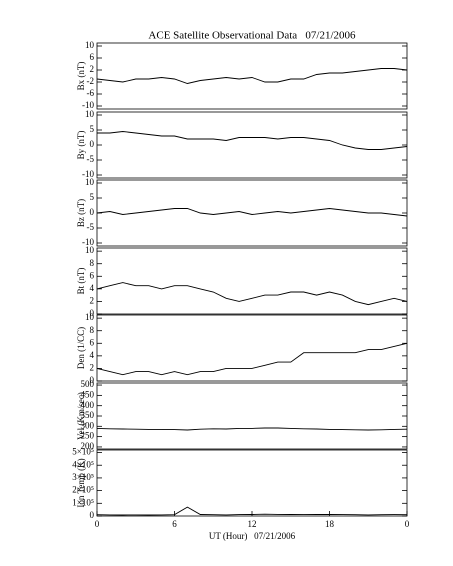 This screenshot has height=566, width=453. Describe the element at coordinates (252, 536) in the screenshot. I see `x-axis-label: UT (Hour) 07/21/2006` at that location.